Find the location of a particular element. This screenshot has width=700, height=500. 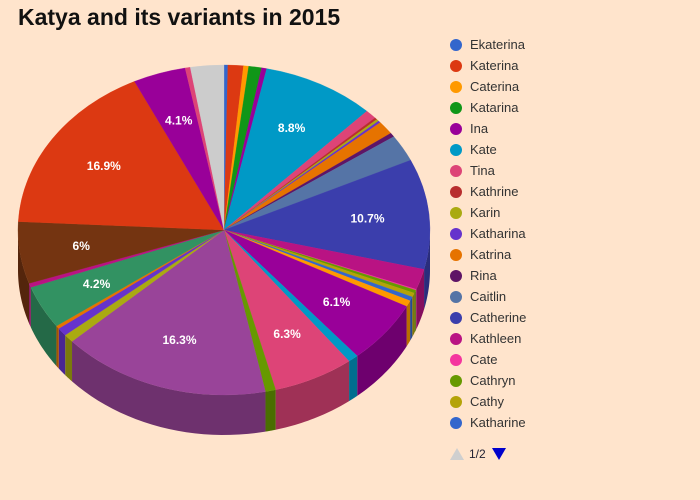

legend-item: Katharina is located at coordinates (570, 233).